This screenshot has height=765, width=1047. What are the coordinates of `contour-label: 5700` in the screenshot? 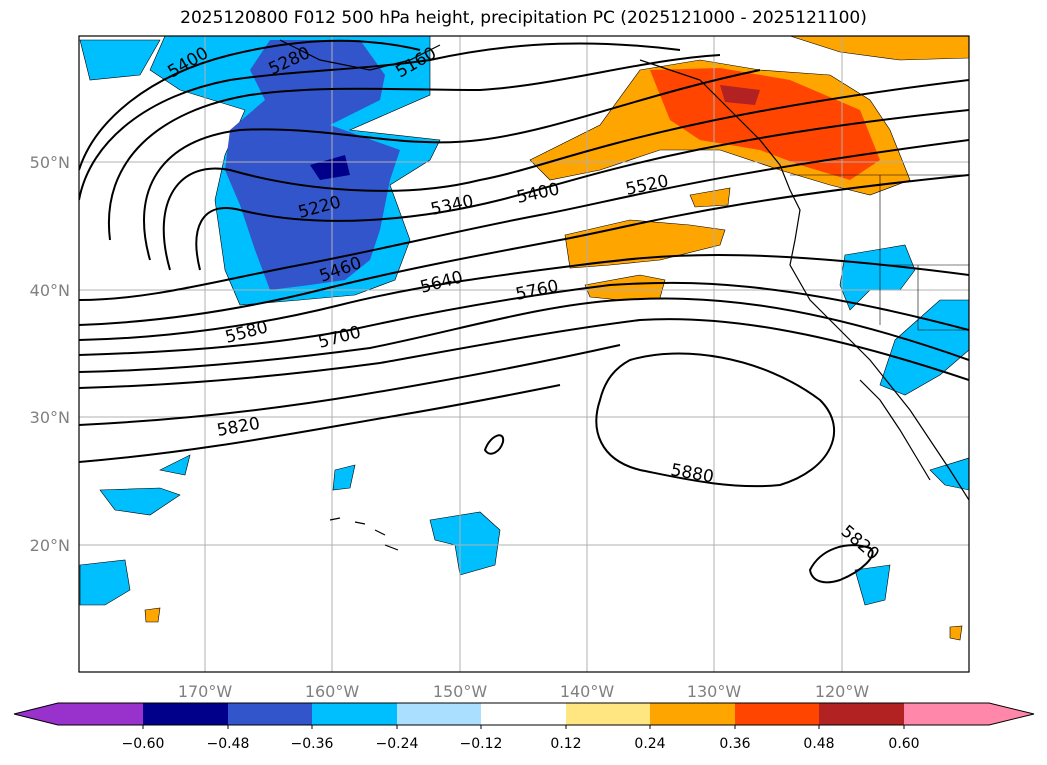 It's located at (339, 337).